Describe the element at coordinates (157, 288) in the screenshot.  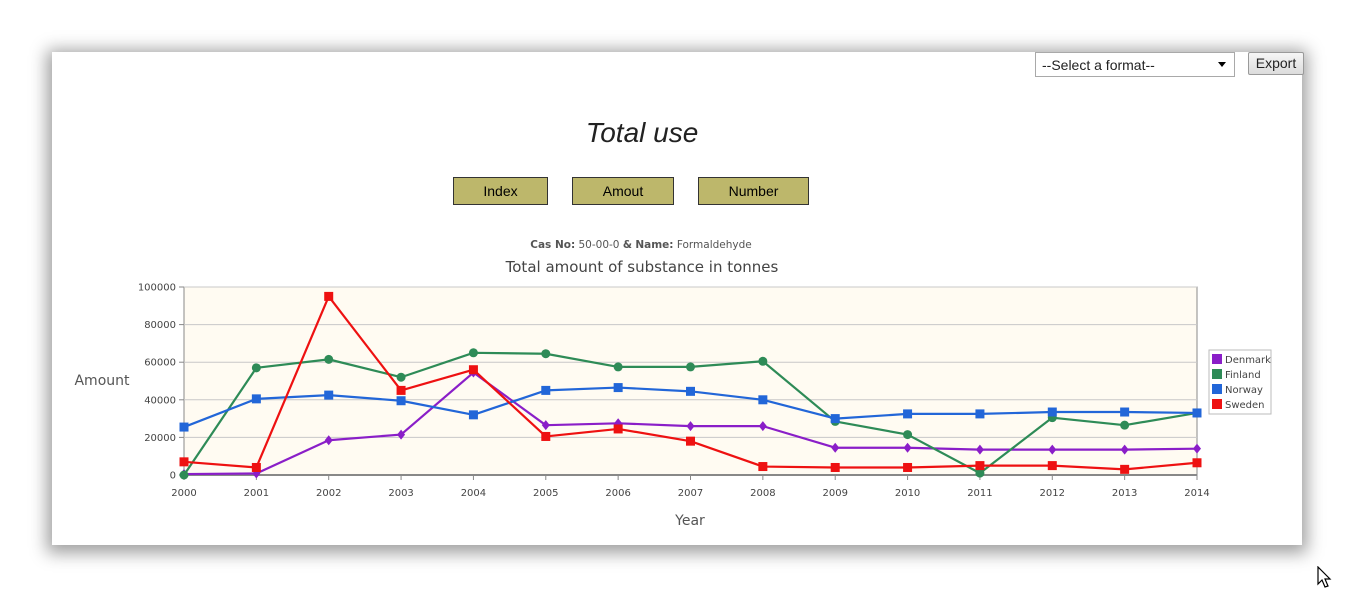
I see `y-tick-label: 100000` at that location.